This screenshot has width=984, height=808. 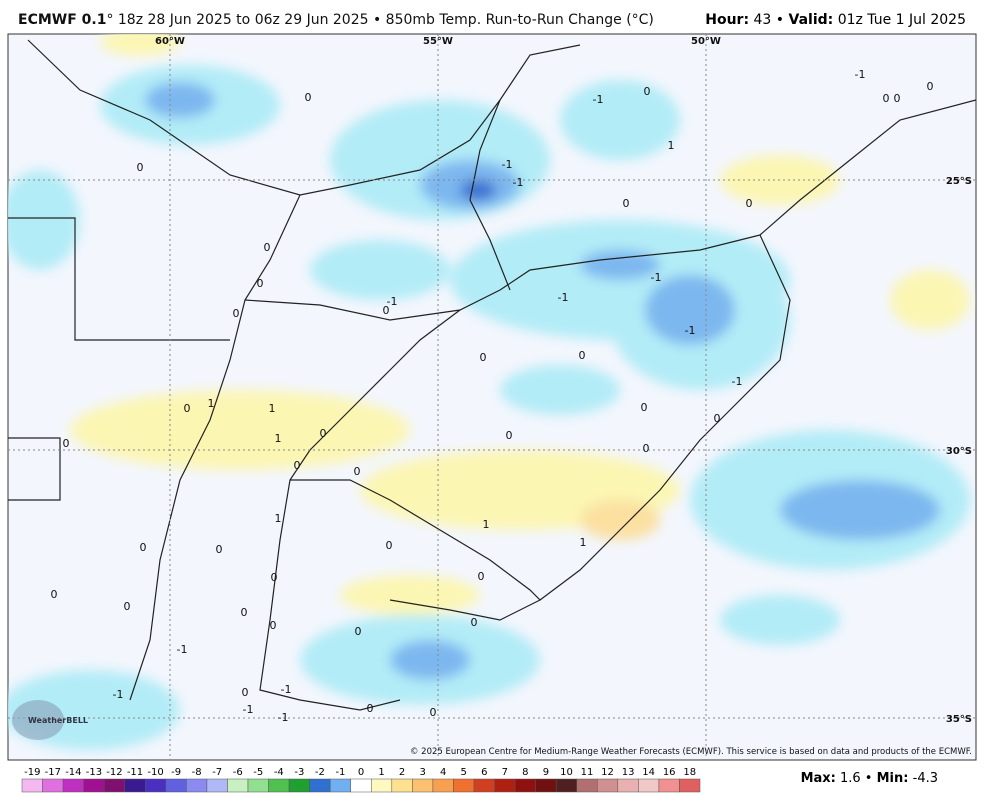 What do you see at coordinates (422, 772) in the screenshot?
I see `colorbar-label: 3` at bounding box center [422, 772].